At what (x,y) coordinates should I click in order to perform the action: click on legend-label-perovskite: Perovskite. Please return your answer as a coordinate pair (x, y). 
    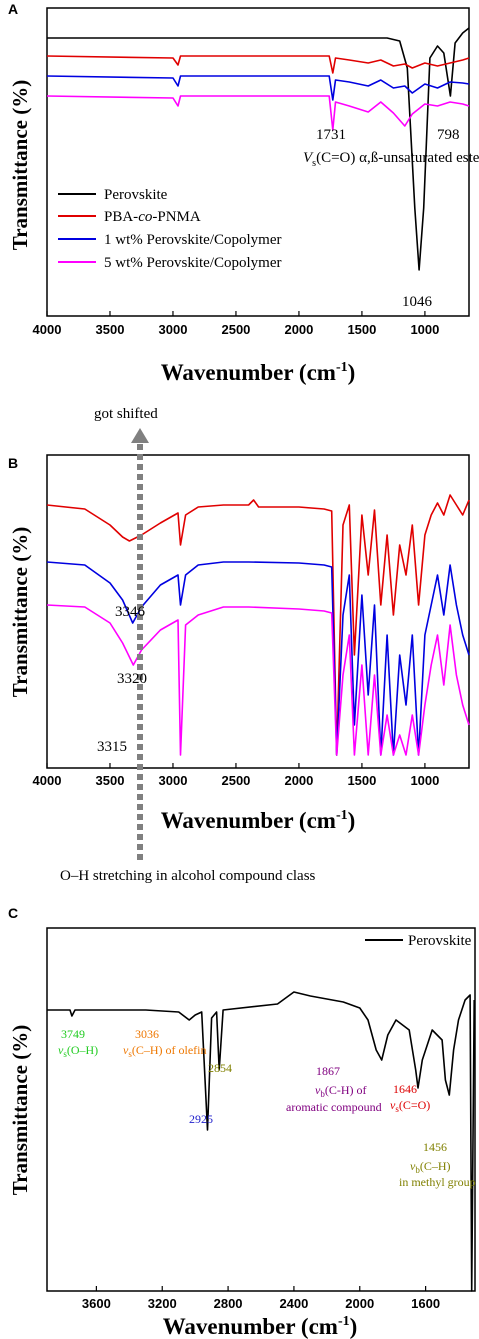
    Looking at the image, I should click on (136, 195).